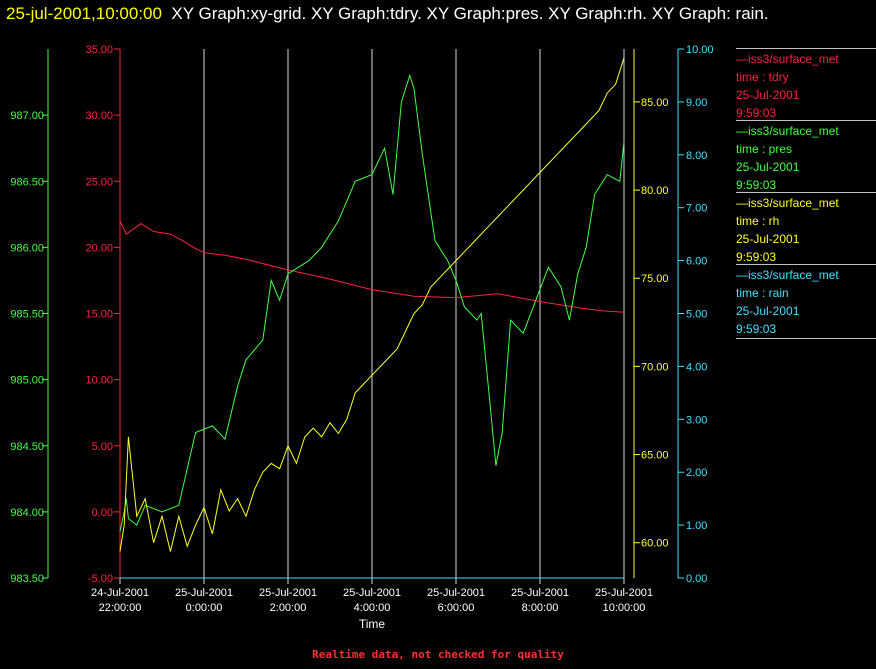 This screenshot has width=876, height=669. What do you see at coordinates (27, 116) in the screenshot?
I see `pres-tick-label: 987.00` at bounding box center [27, 116].